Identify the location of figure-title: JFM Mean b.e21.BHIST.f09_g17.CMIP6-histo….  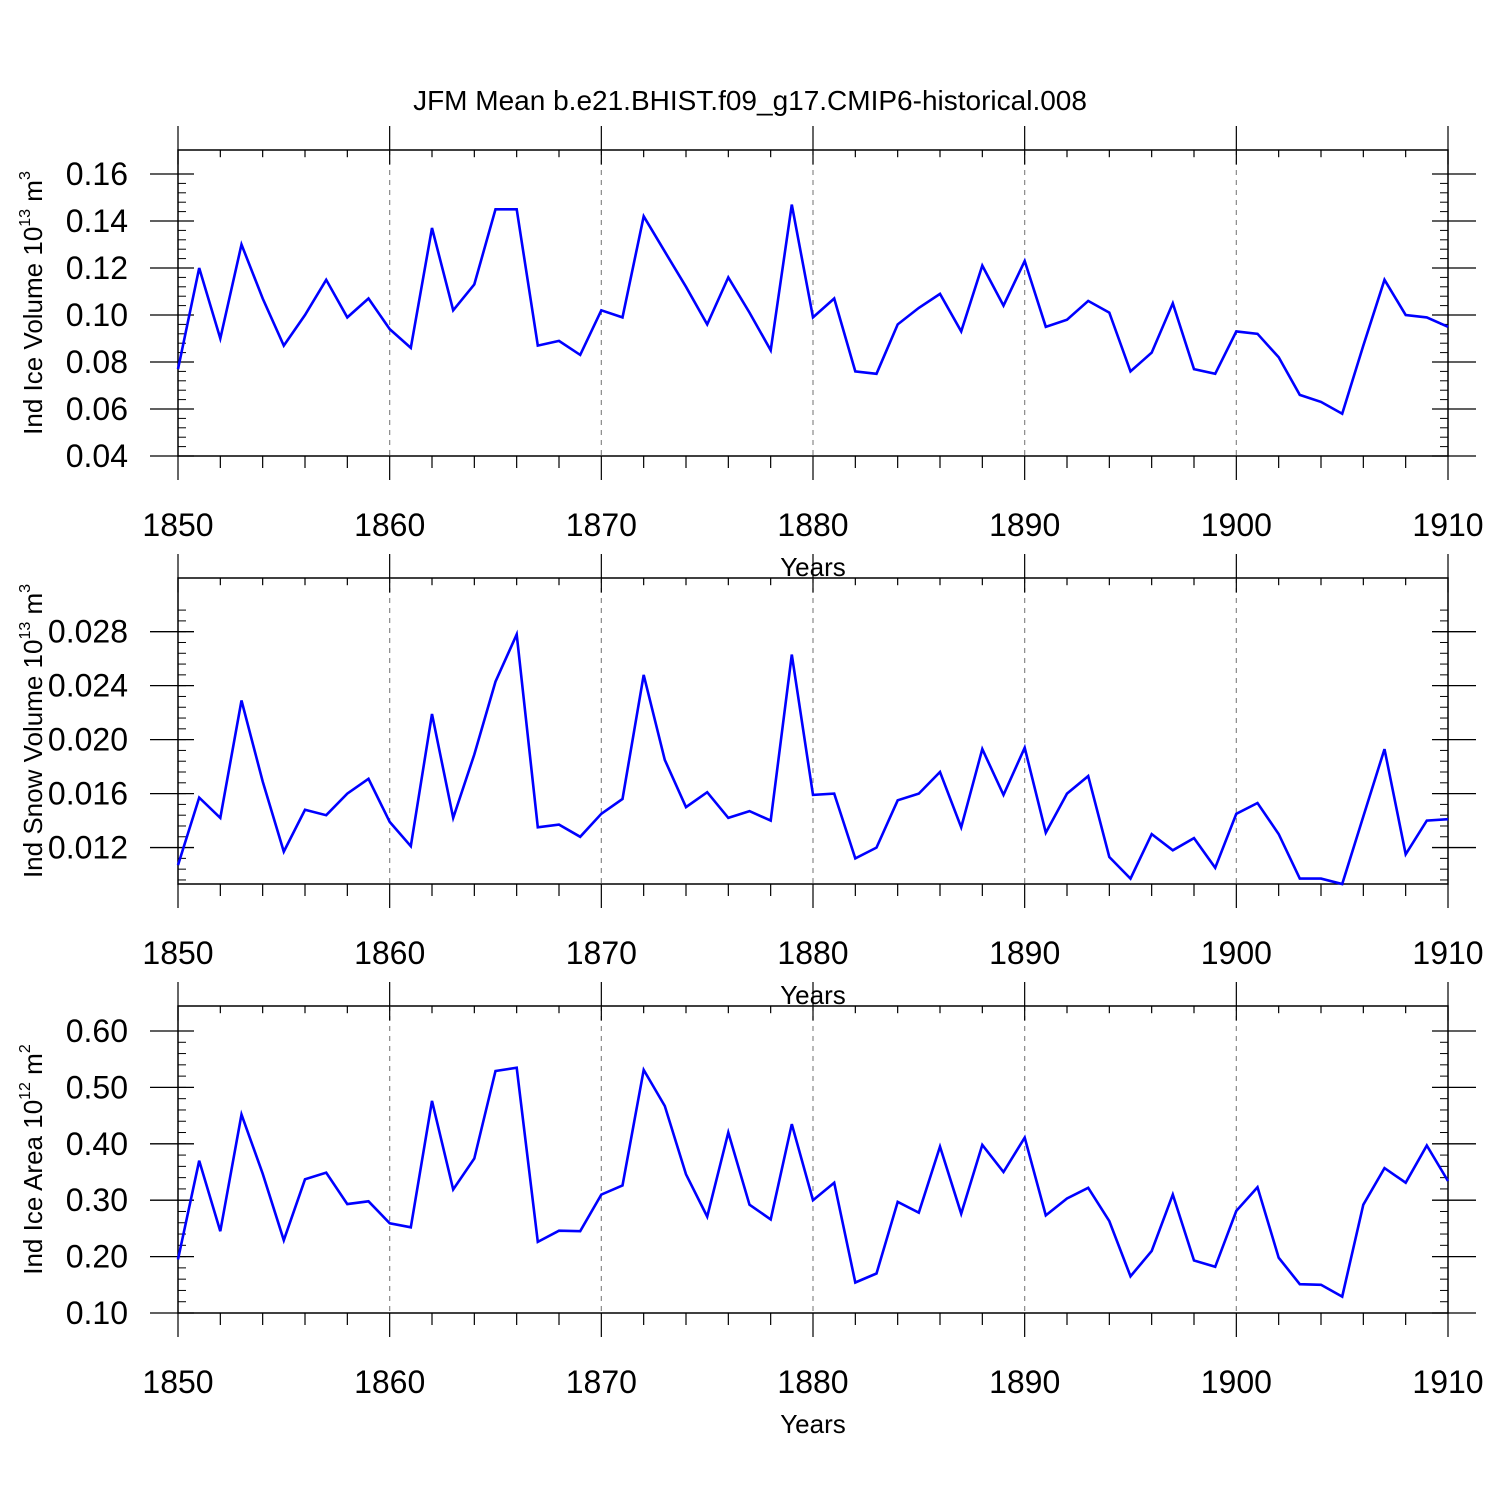
(750, 100).